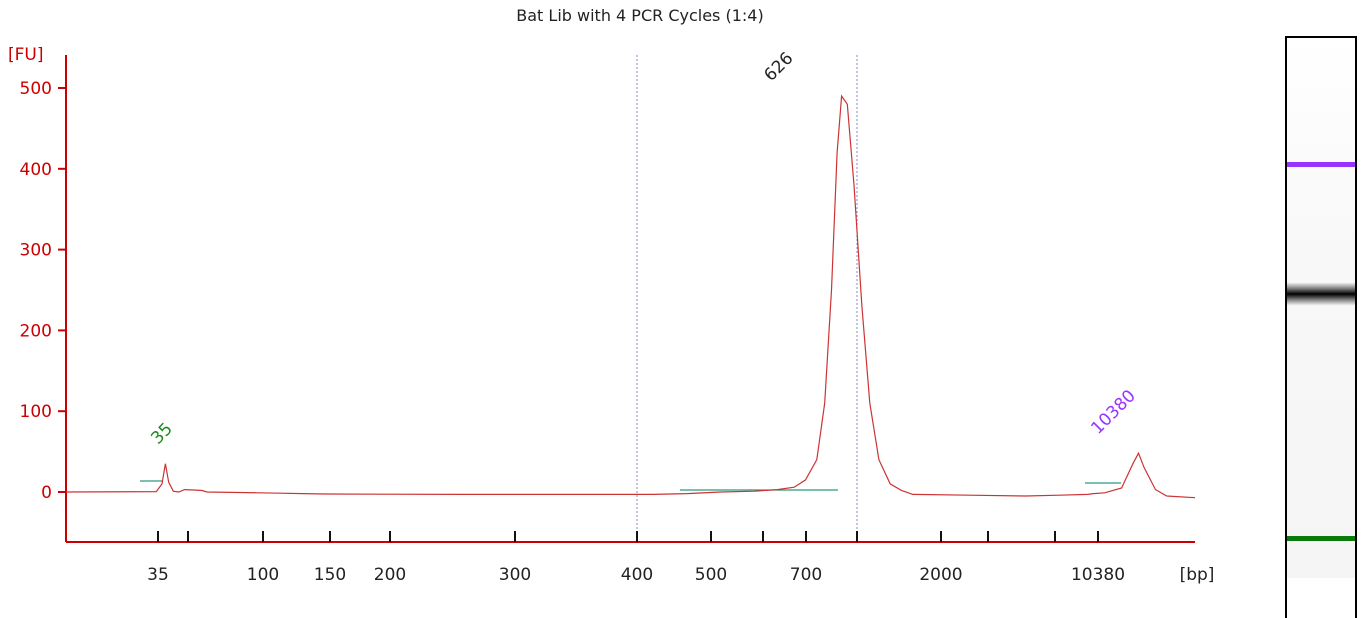 Image resolution: width=1361 pixels, height=618 pixels. Describe the element at coordinates (806, 575) in the screenshot. I see `x-tick-label: 700` at that location.